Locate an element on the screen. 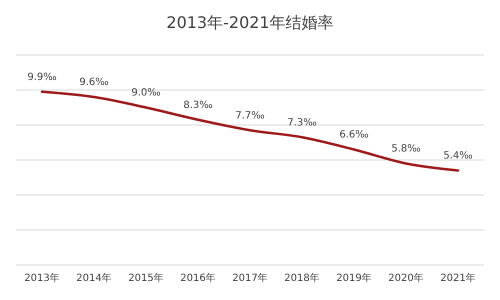 This screenshot has height=300, width=500. x-tick-label: 2018年 is located at coordinates (302, 278).